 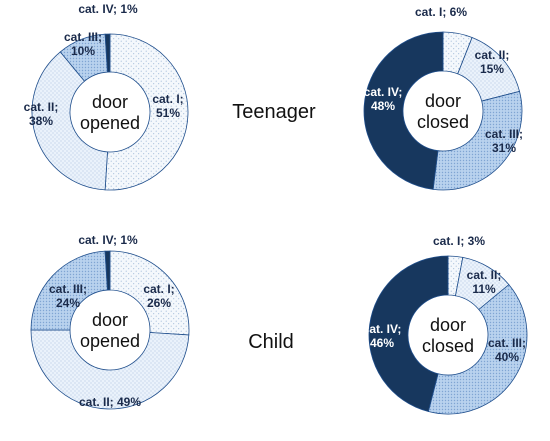 What do you see at coordinates (507, 350) in the screenshot?
I see `slice-label-cat-iii: cat. III; 40%` at bounding box center [507, 350].